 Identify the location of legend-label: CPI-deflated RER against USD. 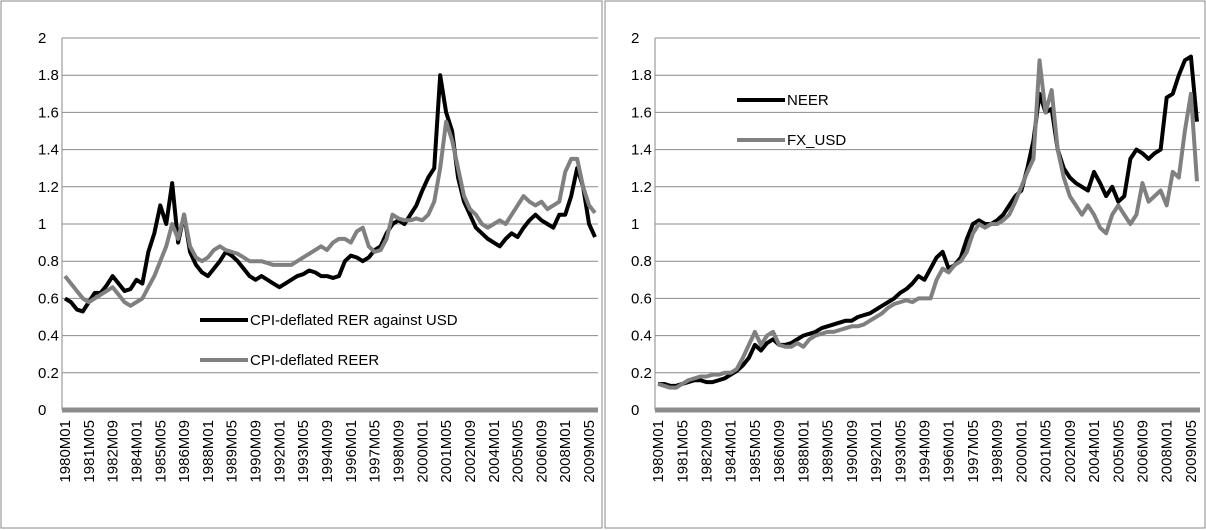
(354, 320).